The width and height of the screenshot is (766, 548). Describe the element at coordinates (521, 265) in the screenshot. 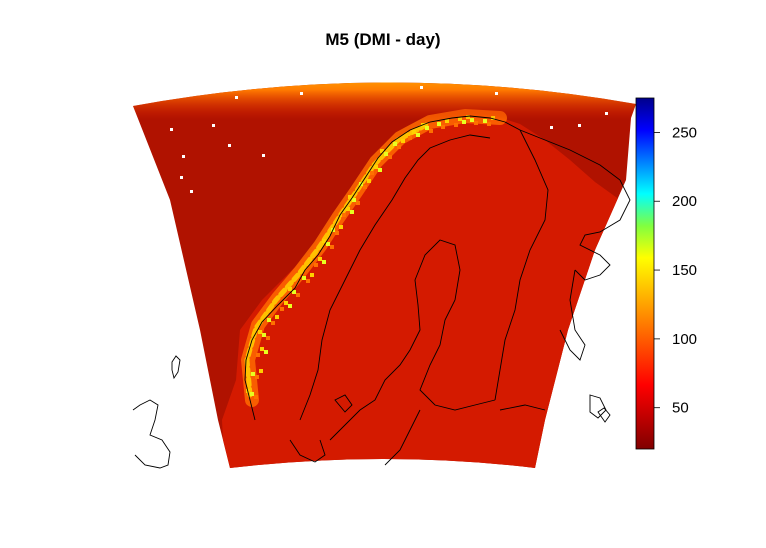

I see `finland-russia-border` at that location.